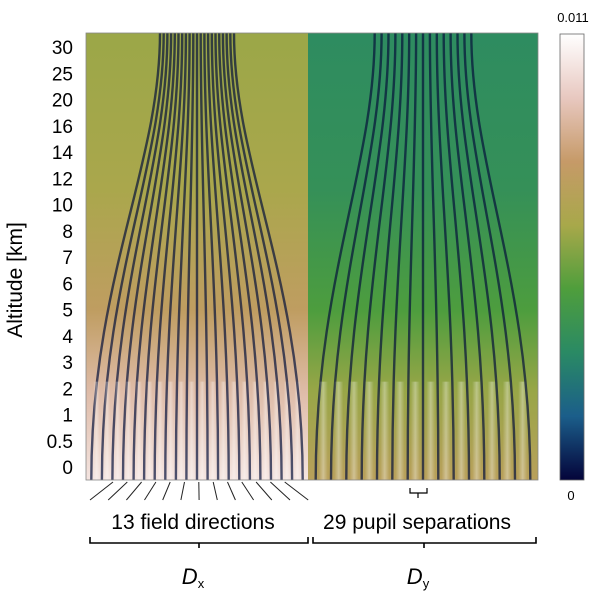 This screenshot has width=600, height=597. What do you see at coordinates (67, 311) in the screenshot?
I see `y-tick-label: 5` at bounding box center [67, 311].